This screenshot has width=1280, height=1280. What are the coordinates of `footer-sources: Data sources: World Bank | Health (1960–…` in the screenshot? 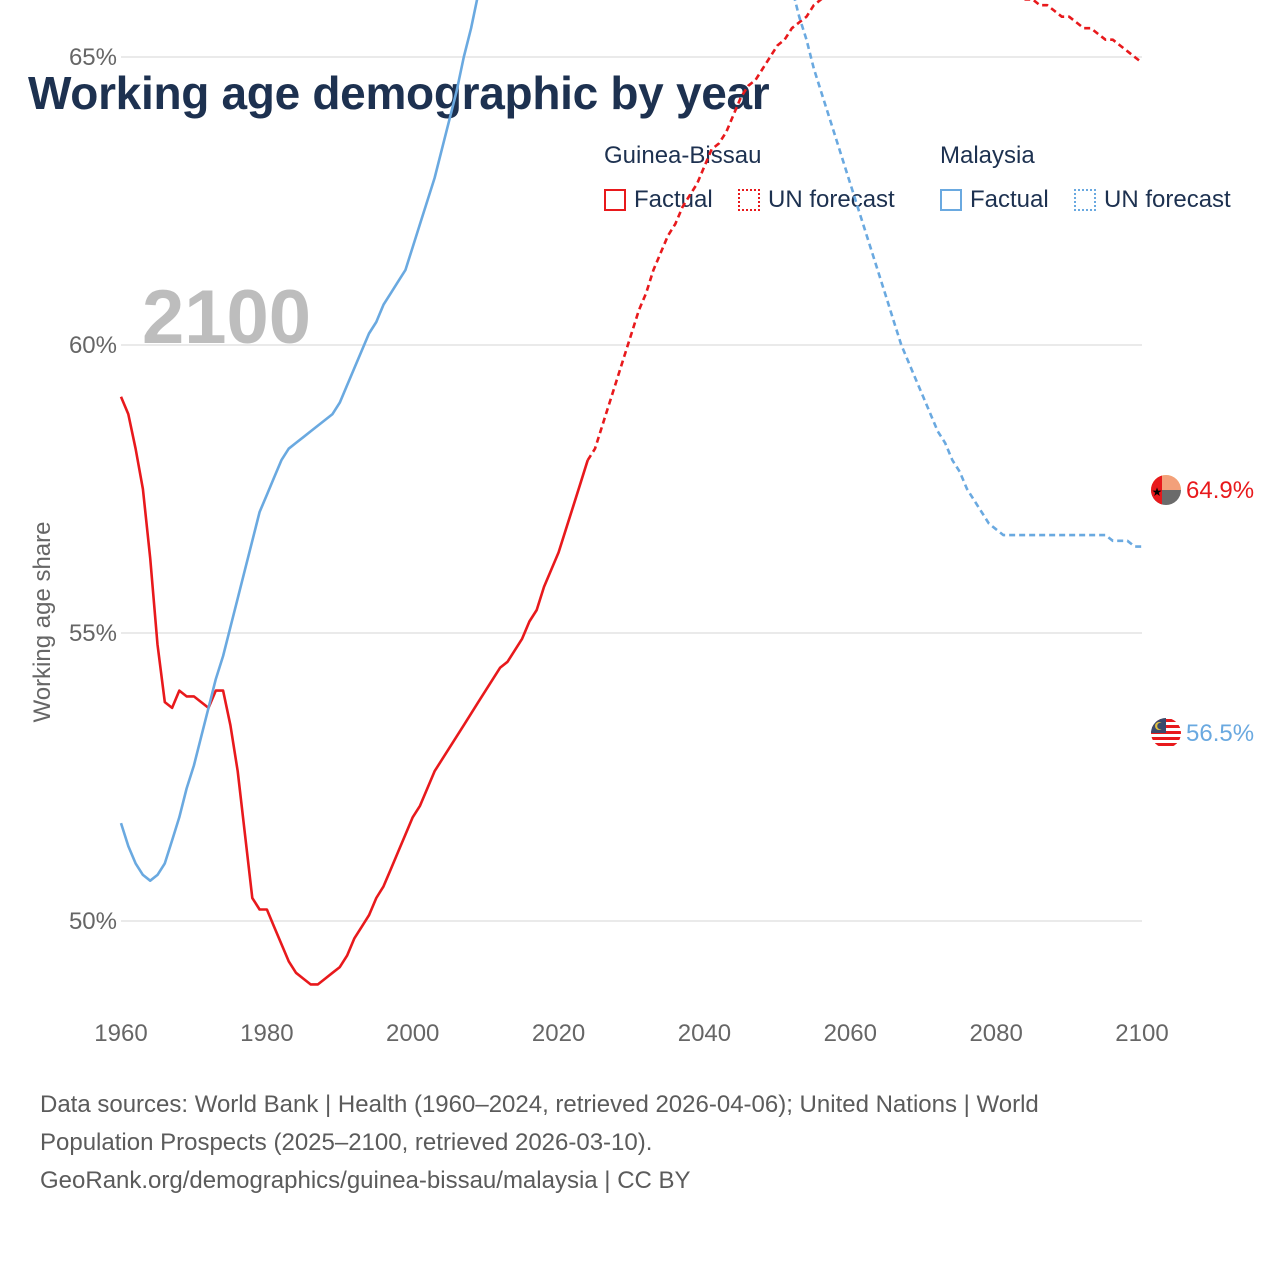 It's located at (640, 1143).